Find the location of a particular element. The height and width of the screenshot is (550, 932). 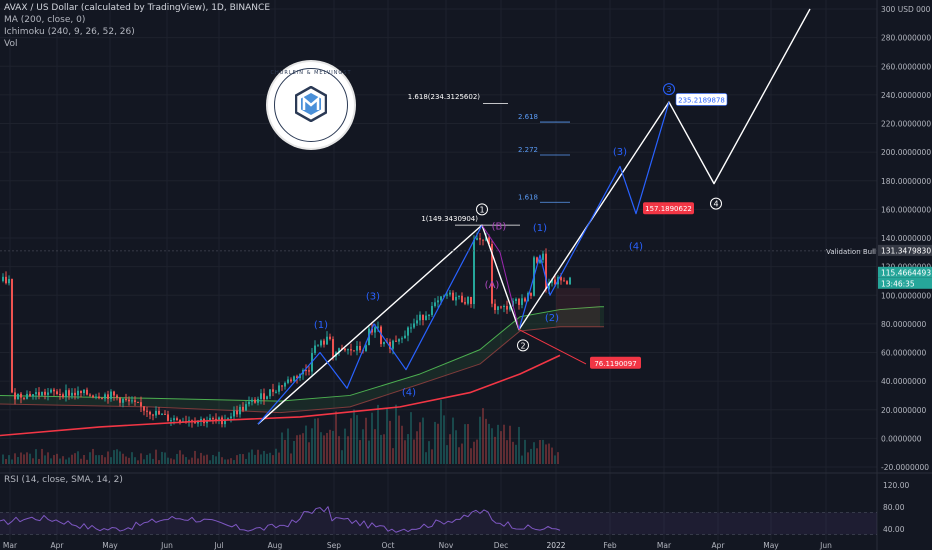

y-tick-label: 60.0000000 is located at coordinates (904, 353).